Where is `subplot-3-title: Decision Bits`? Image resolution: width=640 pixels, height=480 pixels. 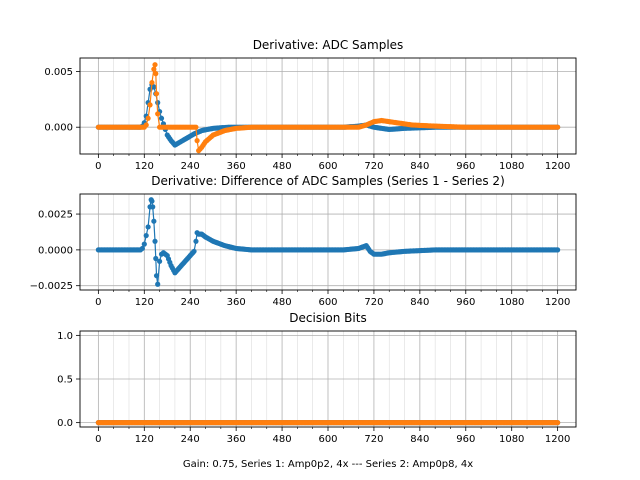 subplot-3-title: Decision Bits is located at coordinates (327, 318).